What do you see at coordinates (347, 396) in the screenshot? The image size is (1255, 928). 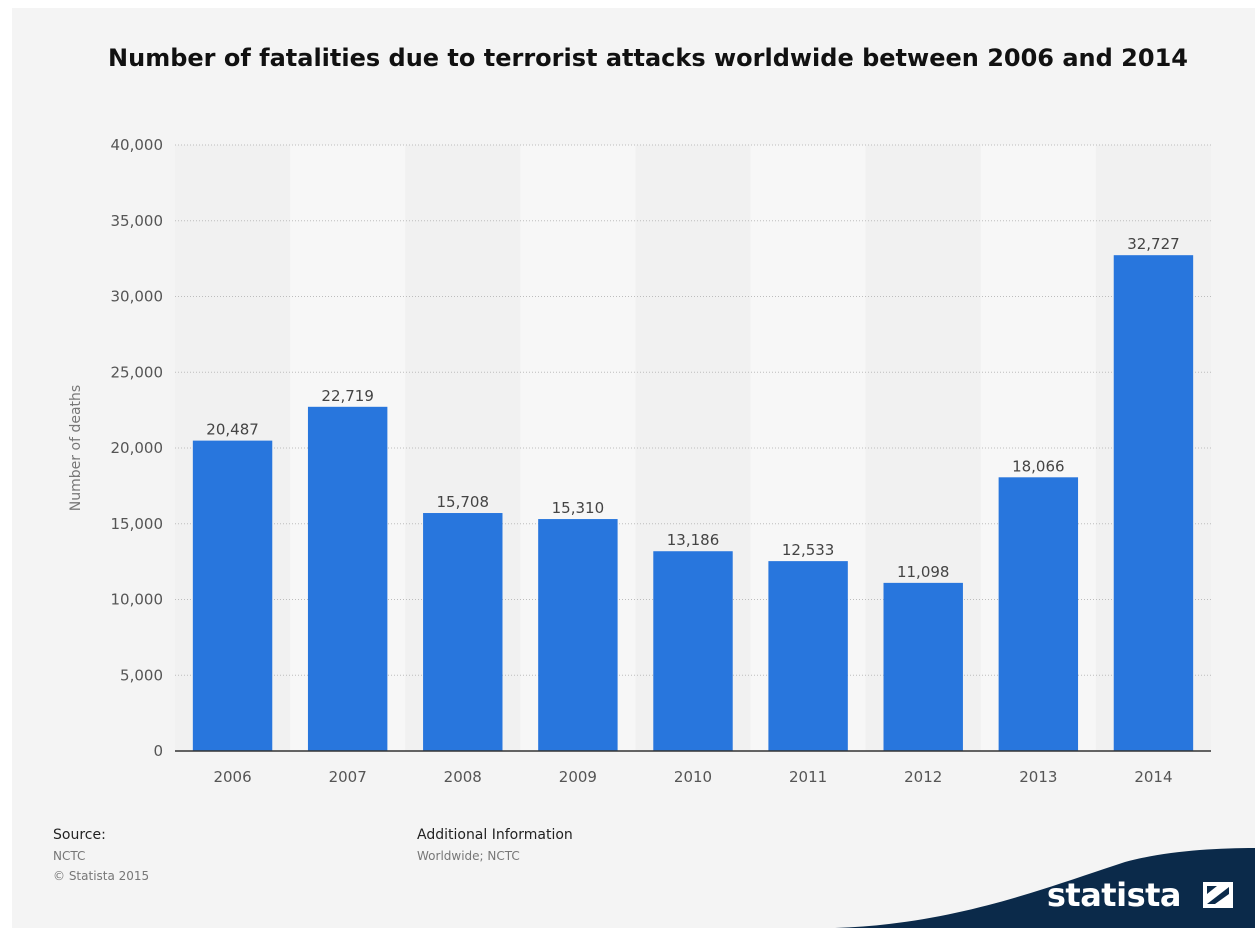 I see `bar-value-label: 22,719` at bounding box center [347, 396].